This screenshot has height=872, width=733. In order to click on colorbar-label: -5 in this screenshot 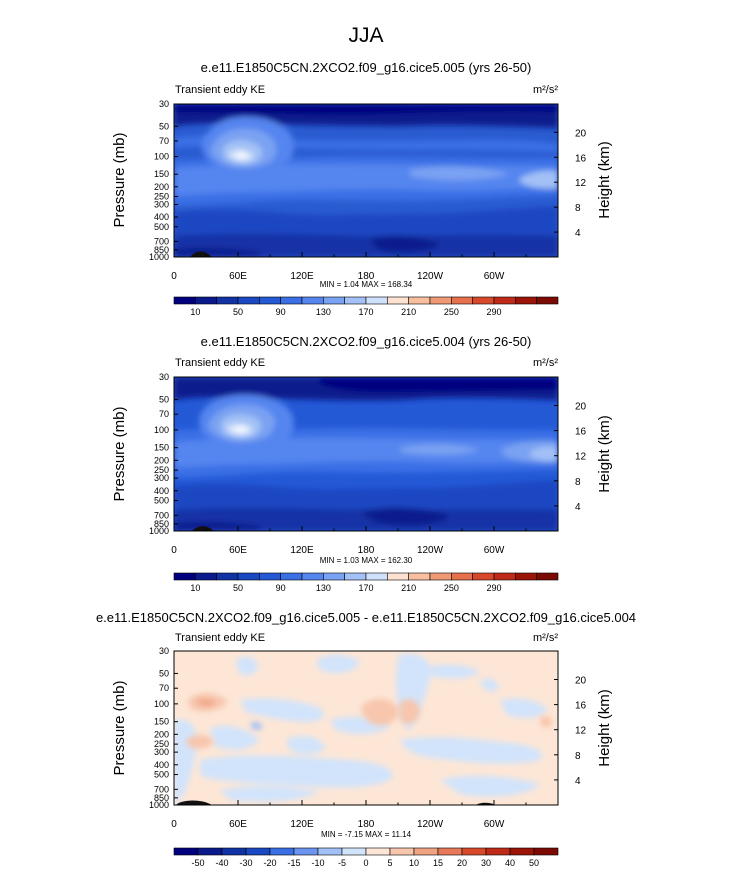, I will do `click(342, 863)`.